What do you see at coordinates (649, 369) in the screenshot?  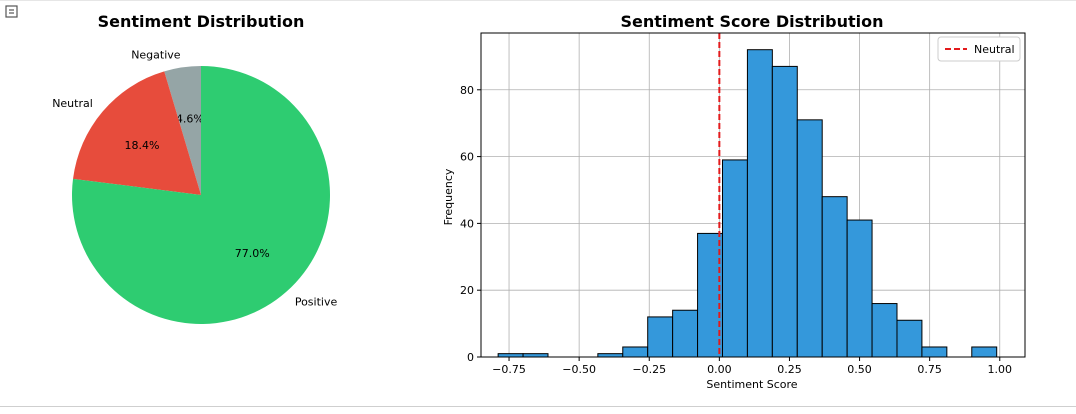 I see `x-tick-label-2: −0.25` at bounding box center [649, 369].